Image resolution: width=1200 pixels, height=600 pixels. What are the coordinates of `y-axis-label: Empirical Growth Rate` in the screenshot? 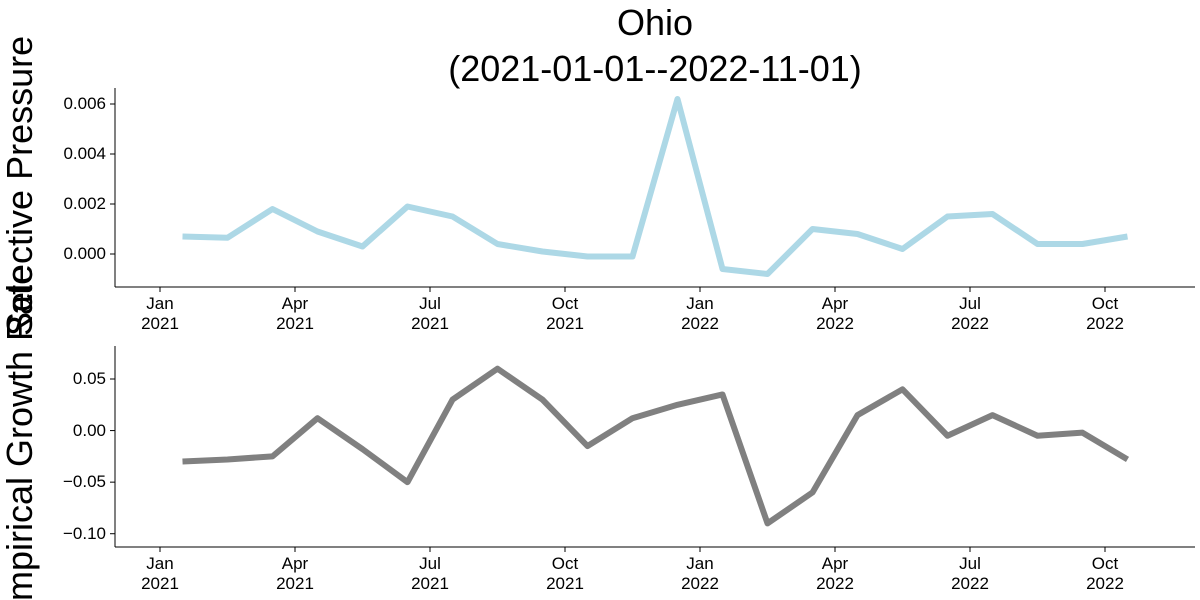 It's located at (20, 432).